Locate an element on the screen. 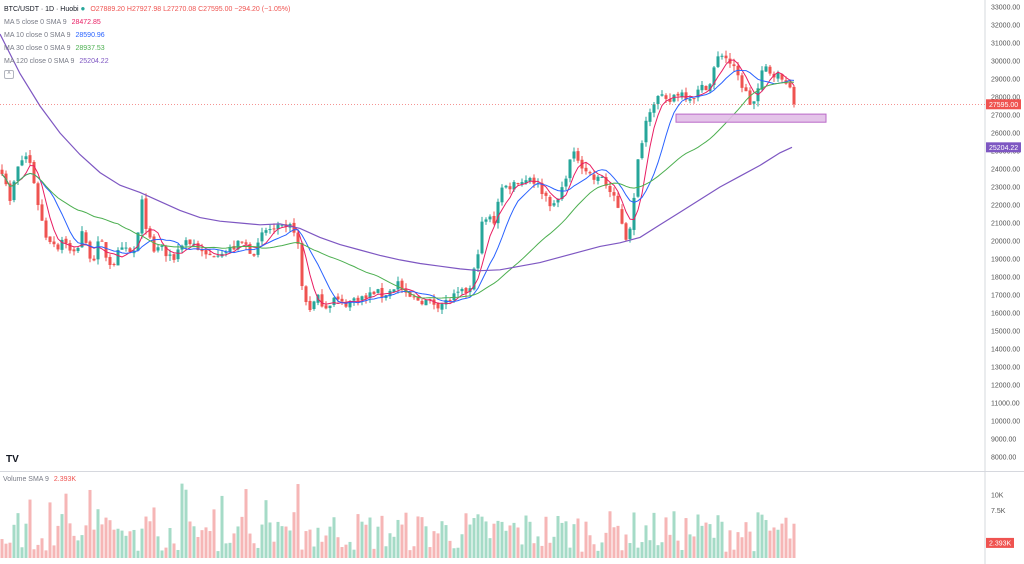  price-tick-label: 11000.00 is located at coordinates (1005, 404).